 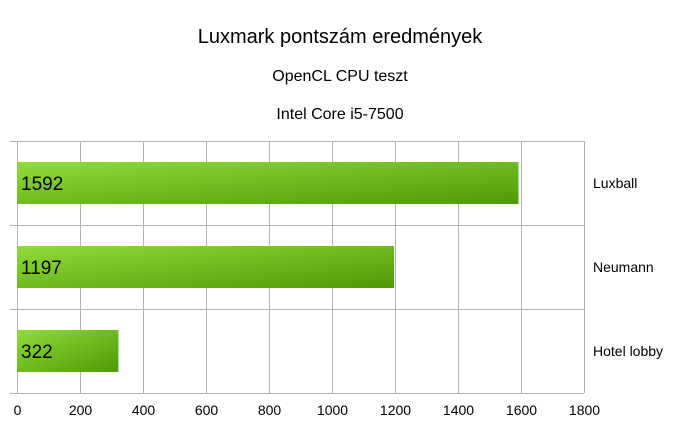 What do you see at coordinates (340, 114) in the screenshot?
I see `chart-subtitle-2: Intel Core i5-7500` at bounding box center [340, 114].